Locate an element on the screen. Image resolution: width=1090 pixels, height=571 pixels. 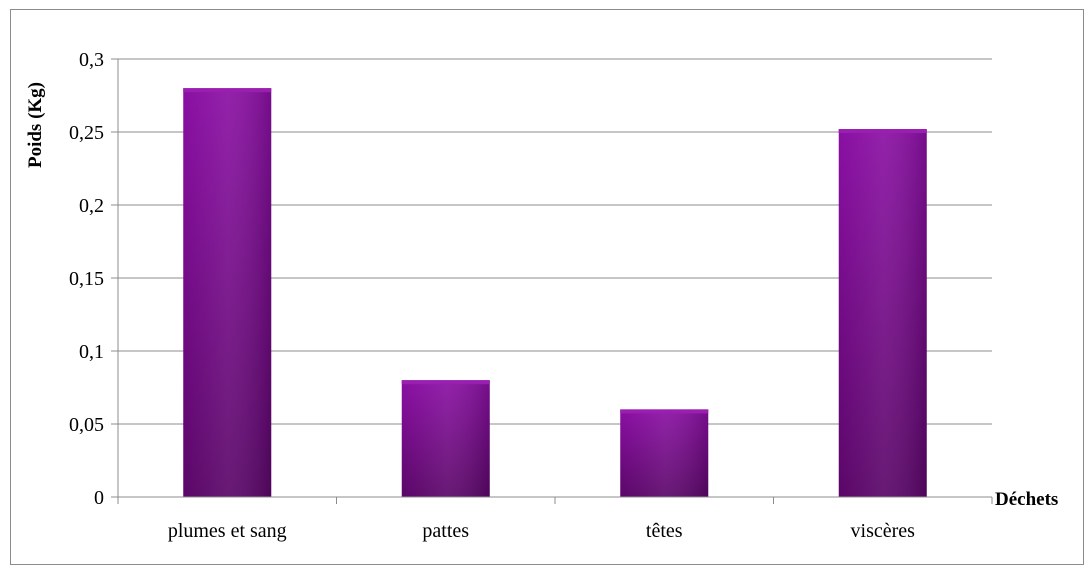
x-tick-label: pattes is located at coordinates (445, 531).